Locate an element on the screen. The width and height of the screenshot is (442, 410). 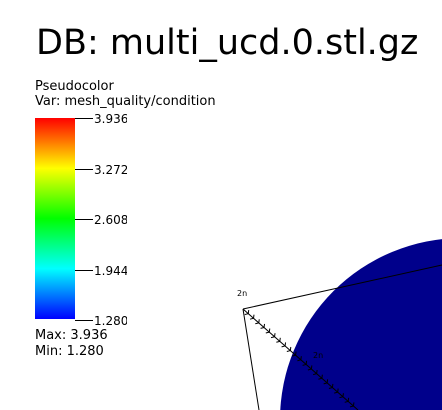
database-title: DB: multi_ucd.0.stl.gz is located at coordinates (227, 43).